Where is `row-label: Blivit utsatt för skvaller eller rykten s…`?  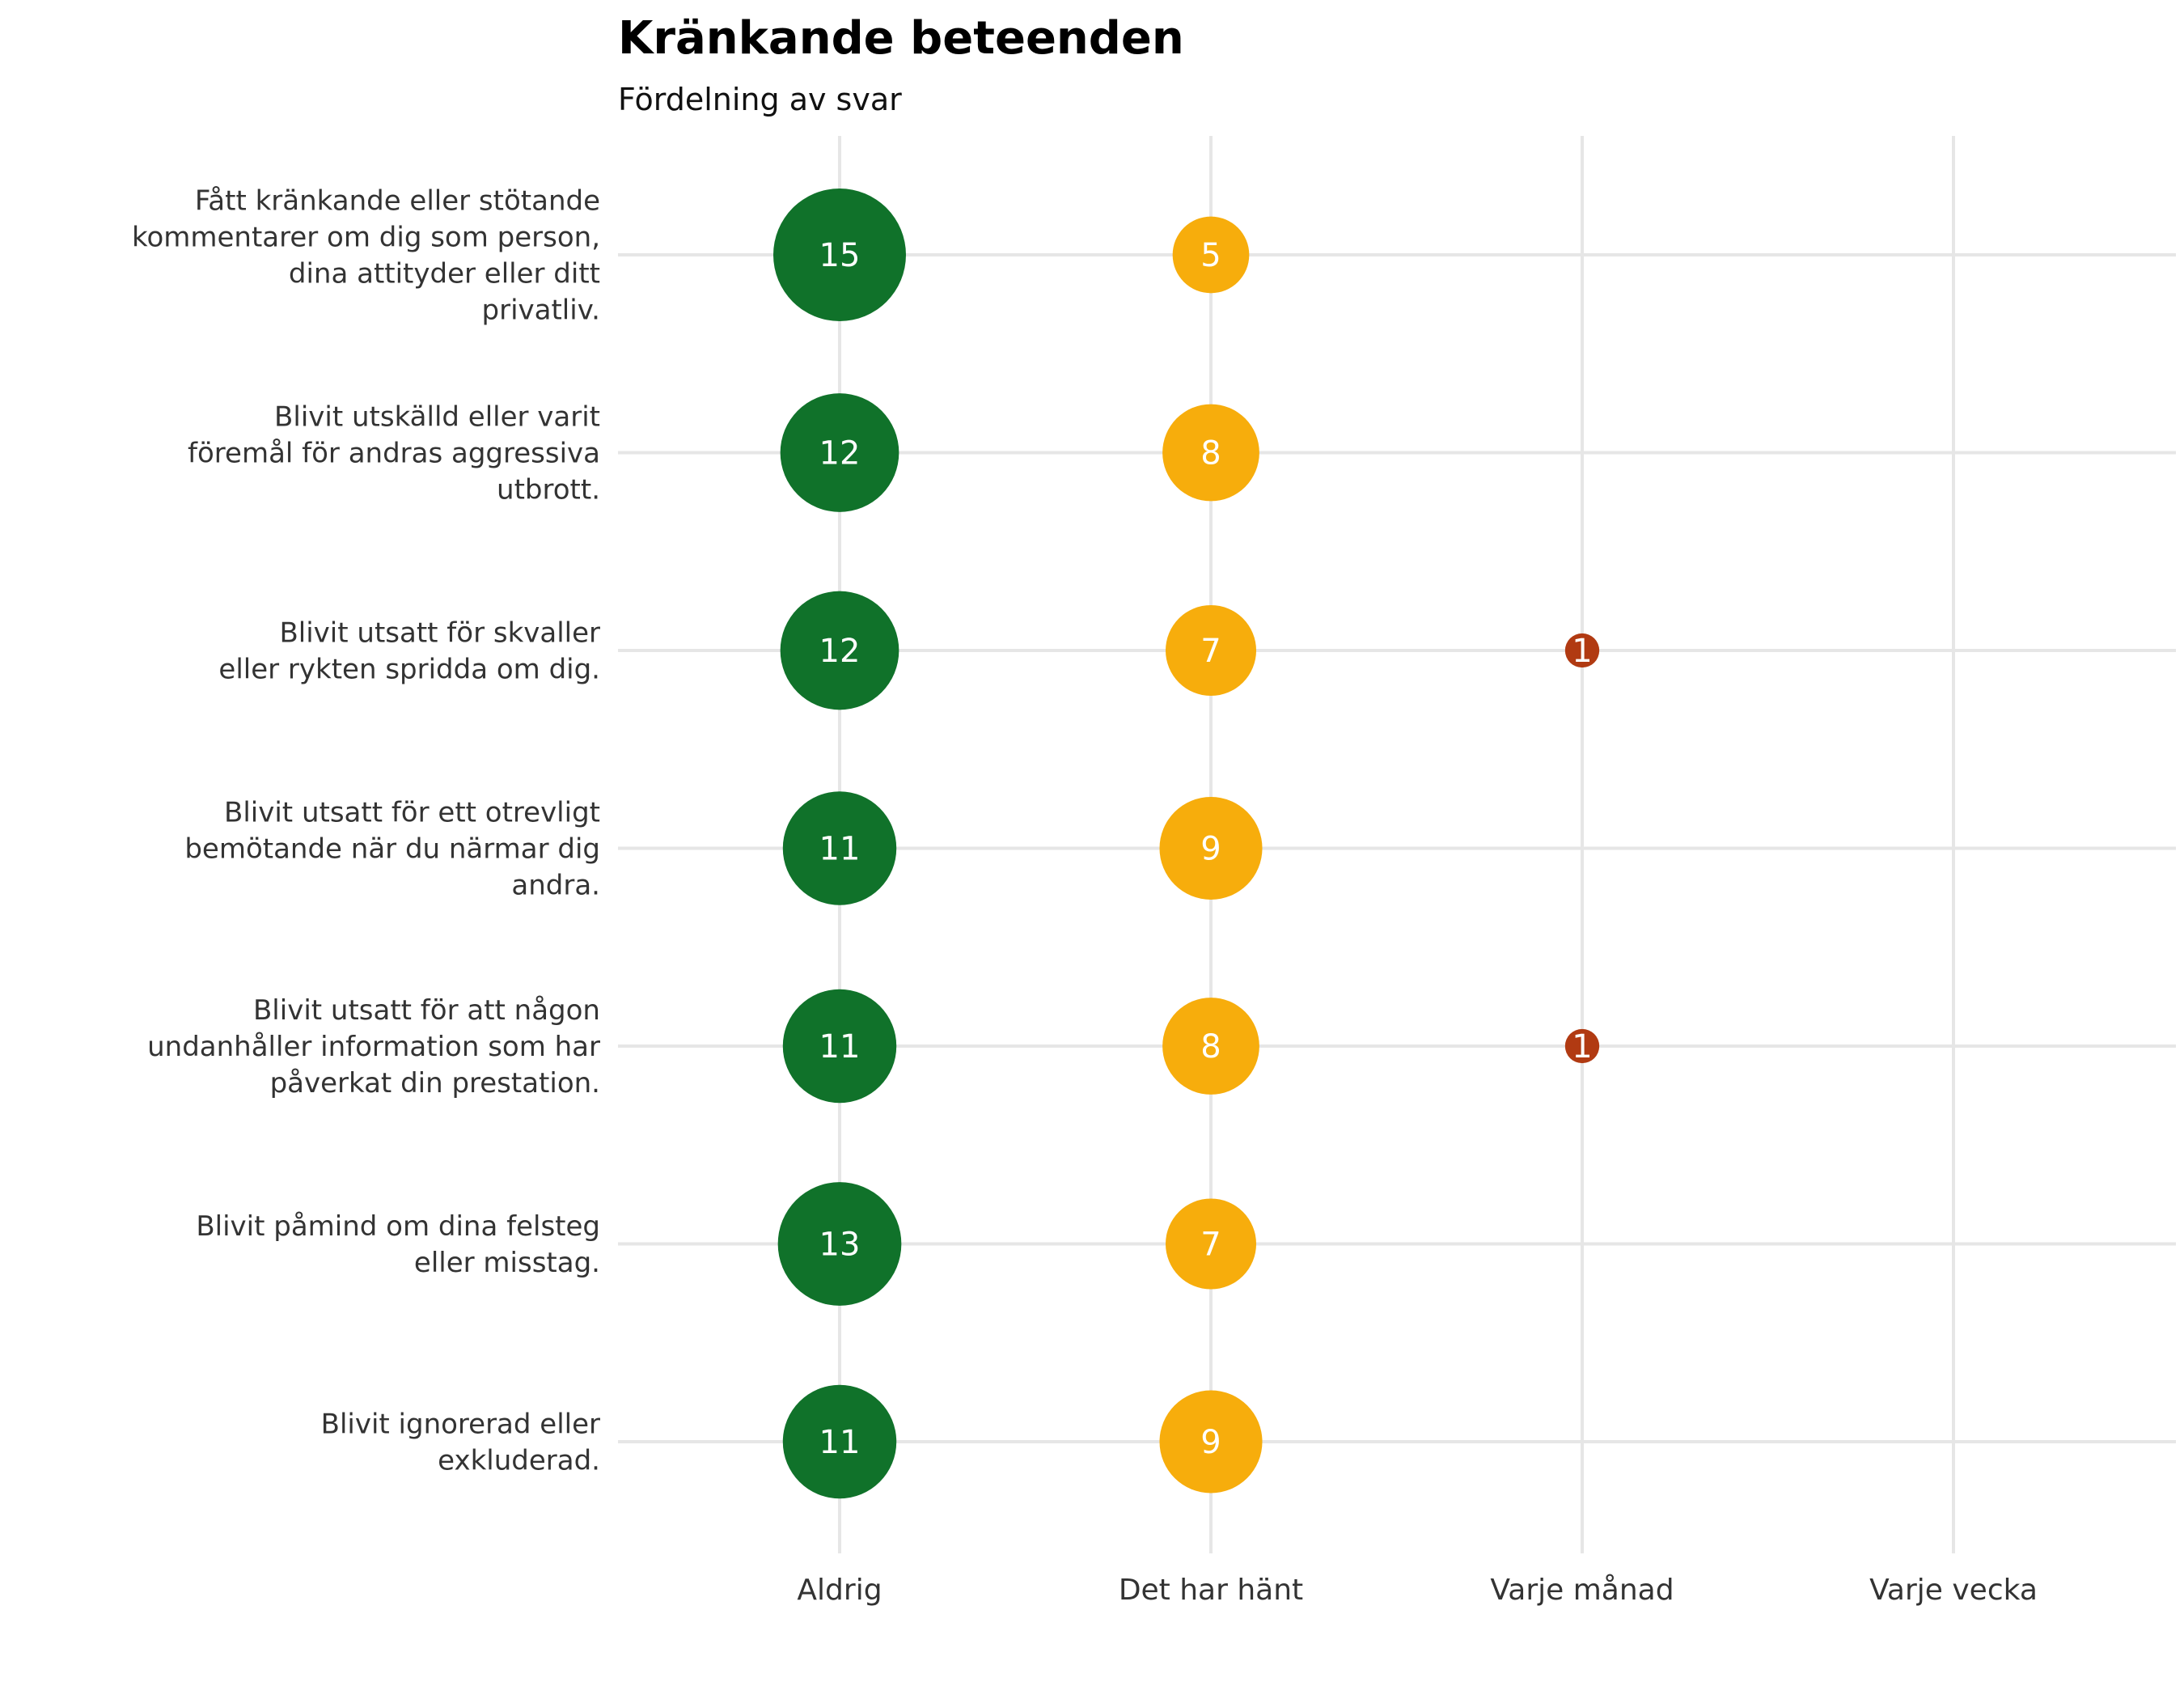
row-label: Blivit utsatt för skvaller eller rykten s… is located at coordinates (409, 651).